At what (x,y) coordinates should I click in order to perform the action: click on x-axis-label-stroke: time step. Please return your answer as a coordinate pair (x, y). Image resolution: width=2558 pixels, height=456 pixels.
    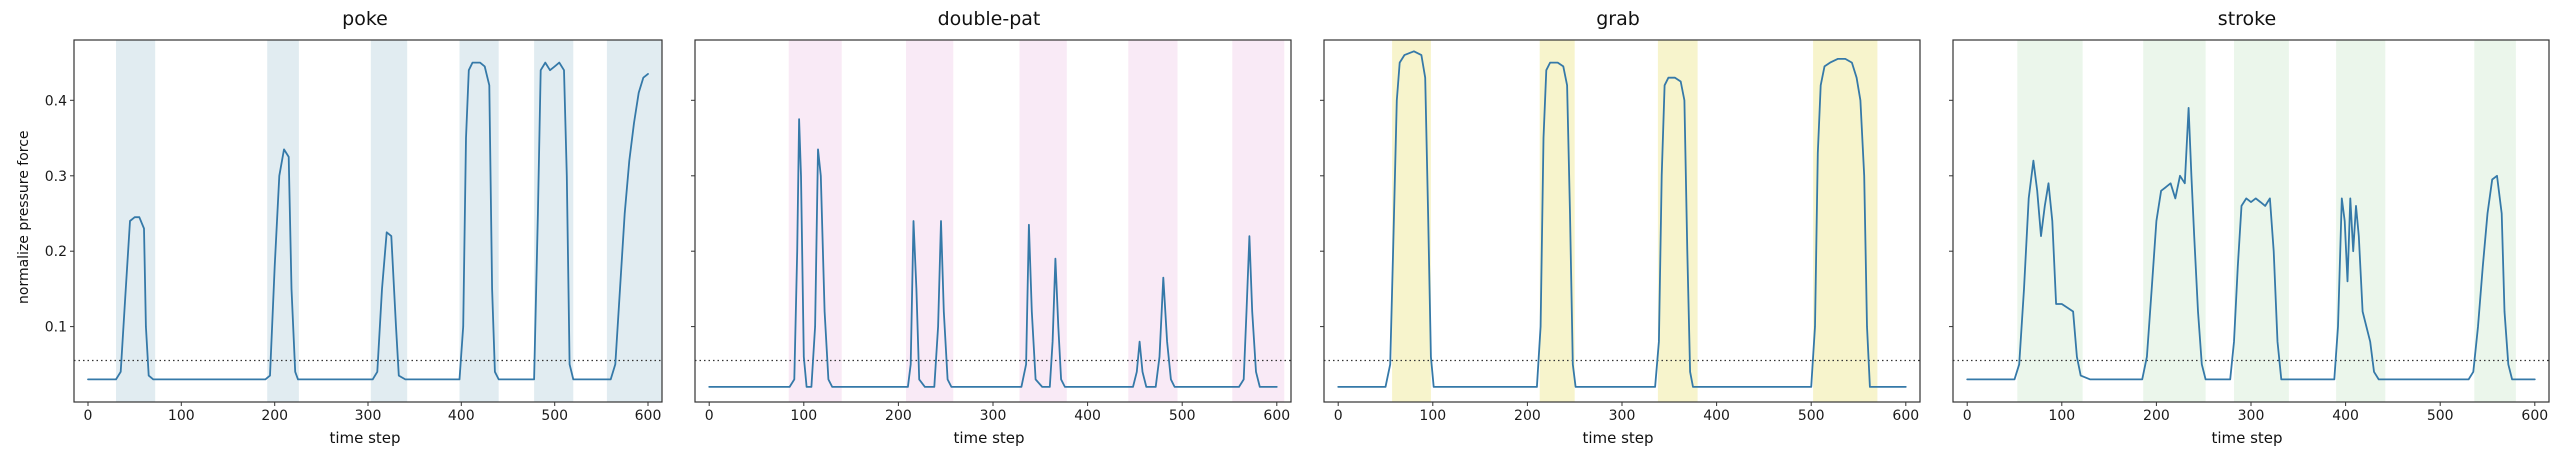
    Looking at the image, I should click on (2247, 438).